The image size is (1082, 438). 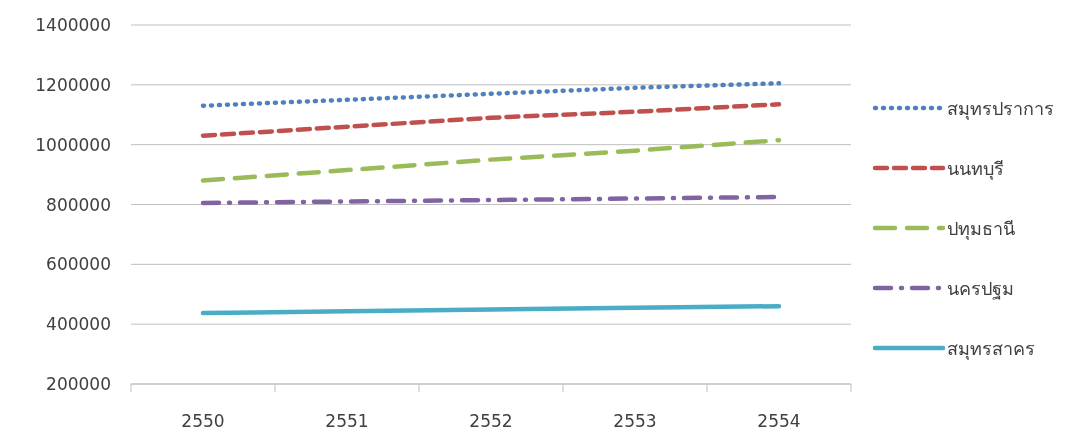 What do you see at coordinates (78, 264) in the screenshot?
I see `y-tick-label: 600000` at bounding box center [78, 264].